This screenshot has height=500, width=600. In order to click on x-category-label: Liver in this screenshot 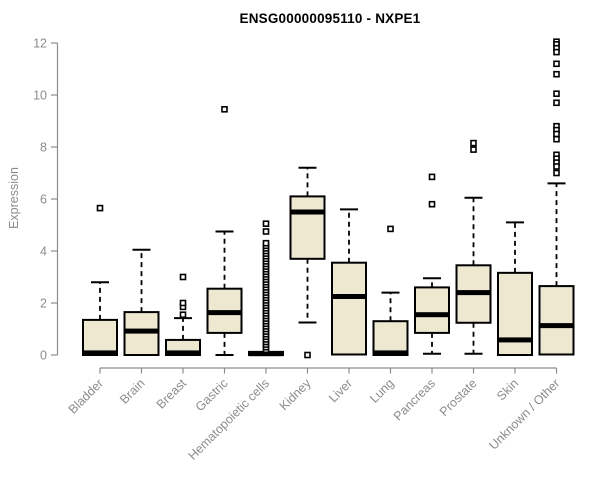, I will do `click(340, 390)`.